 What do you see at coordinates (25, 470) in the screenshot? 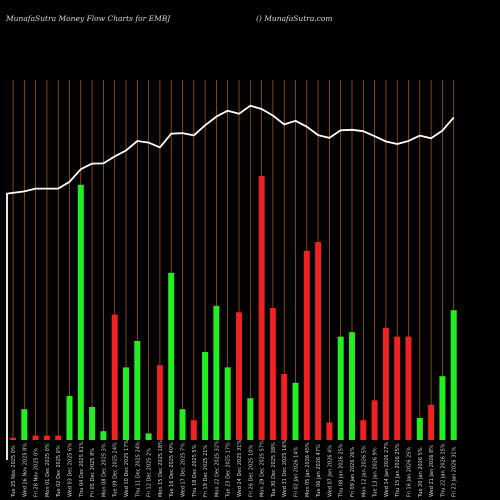
I see `x-tick-label: Wed 26 Nov 2025 8%` at bounding box center [25, 470].